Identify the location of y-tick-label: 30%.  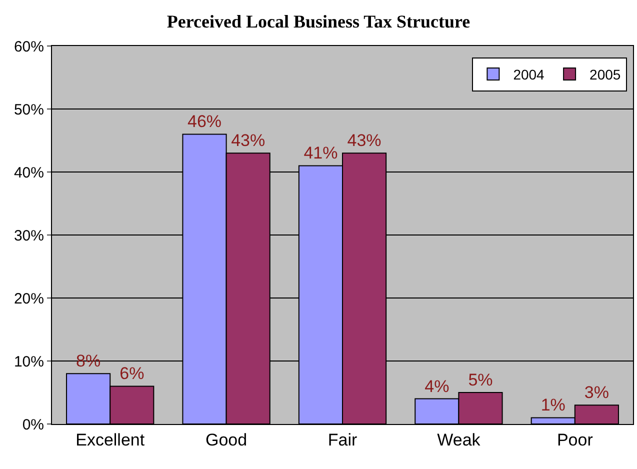
(29, 235).